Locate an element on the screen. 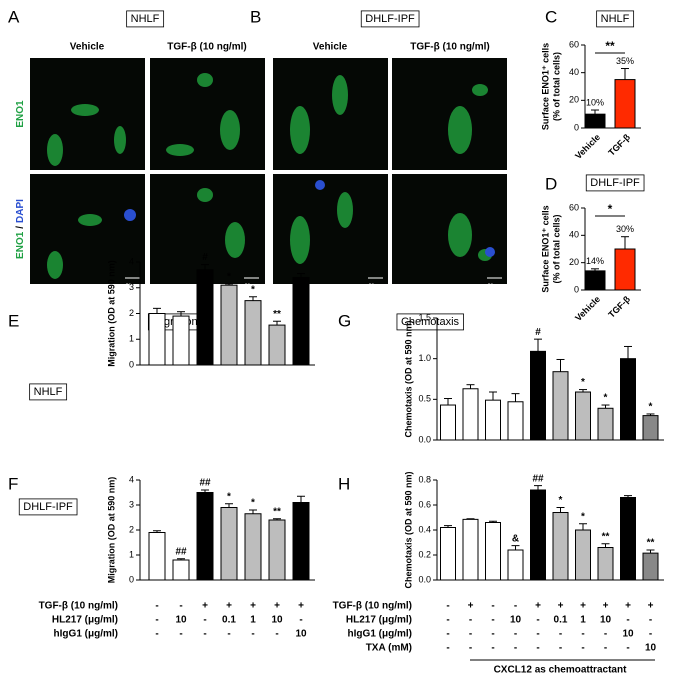 The width and height of the screenshot is (685, 680). panel-title: Chemotaxis is located at coordinates (430, 322).